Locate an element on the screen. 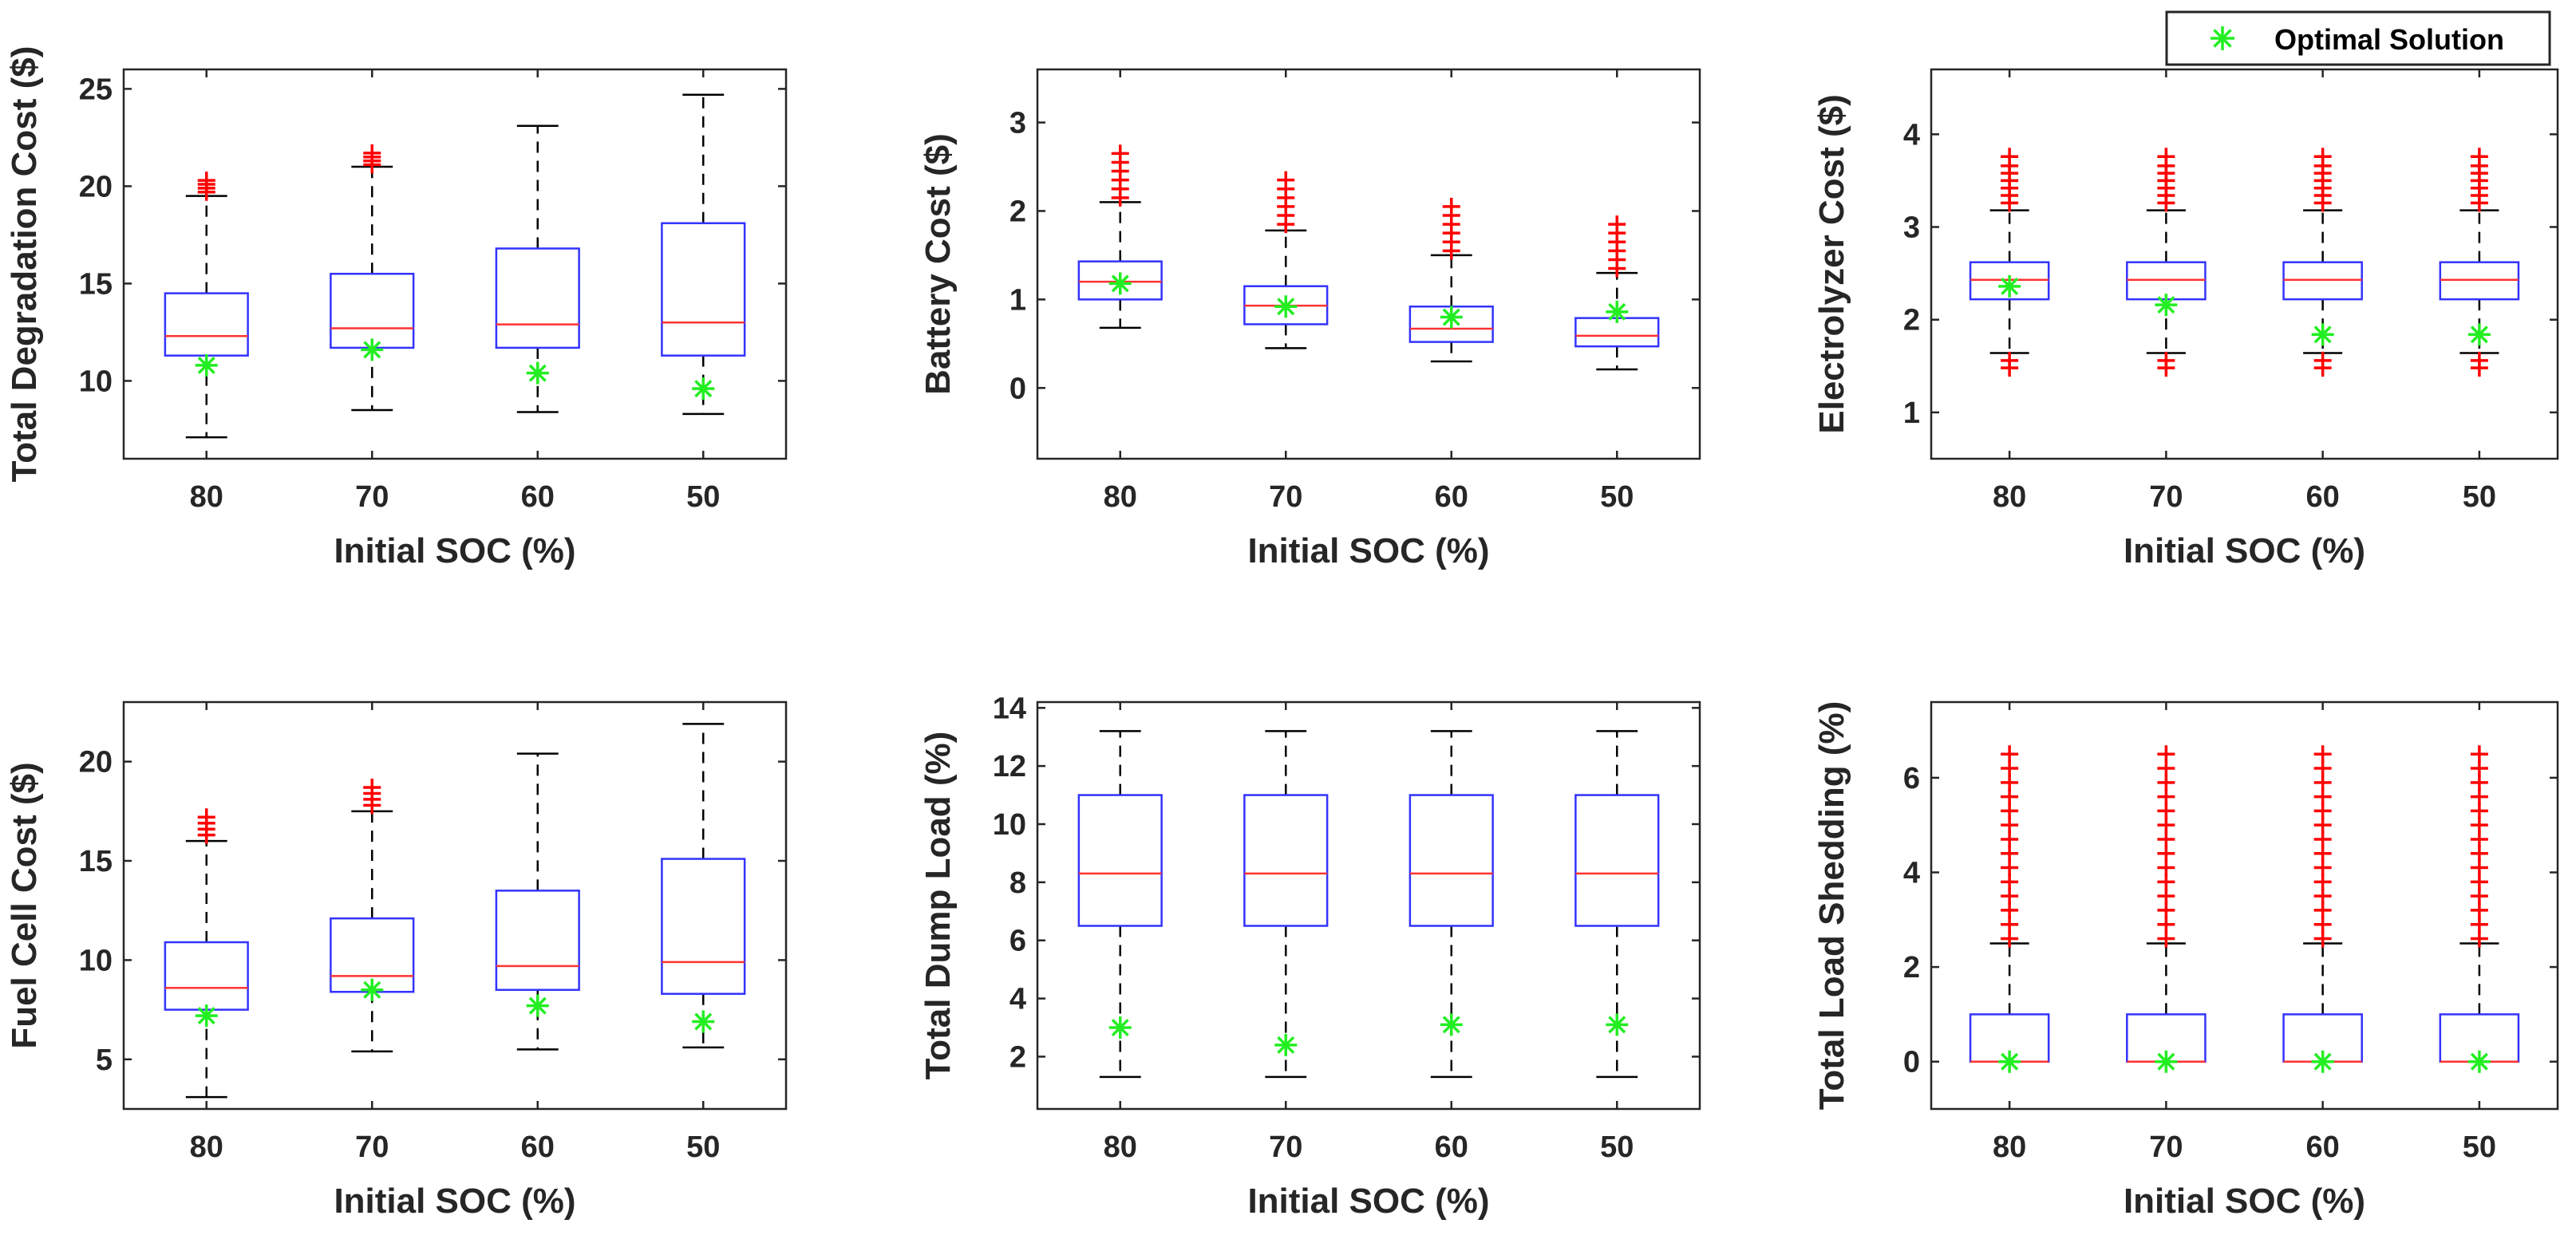 The height and width of the screenshot is (1239, 2576). y-axis-label: Electrolyzer Cost ($) is located at coordinates (1831, 264).